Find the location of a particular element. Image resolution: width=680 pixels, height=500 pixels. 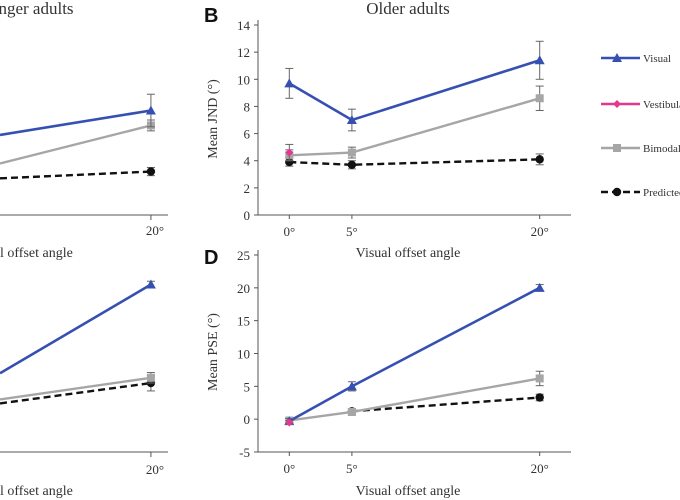

panel-a-plot is located at coordinates (84, 156).